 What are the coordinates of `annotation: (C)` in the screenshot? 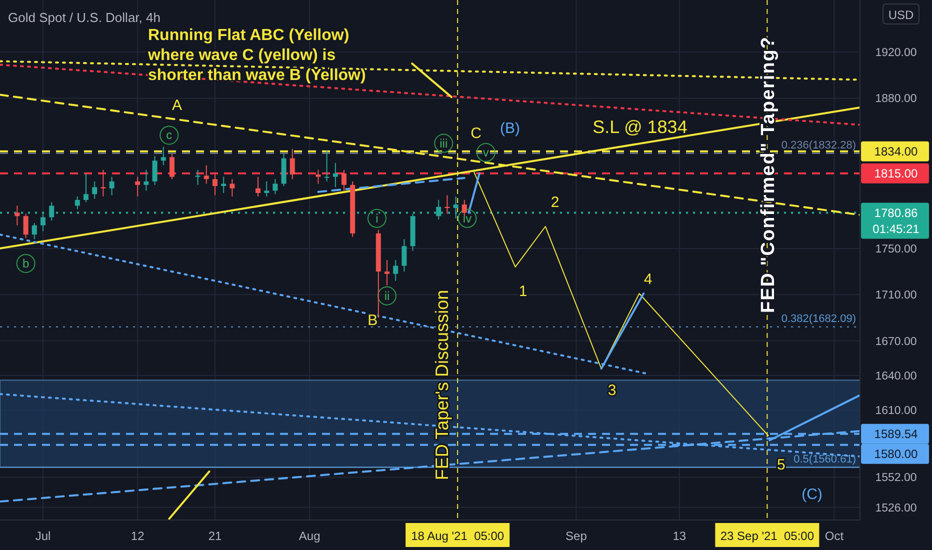 It's located at (812, 494).